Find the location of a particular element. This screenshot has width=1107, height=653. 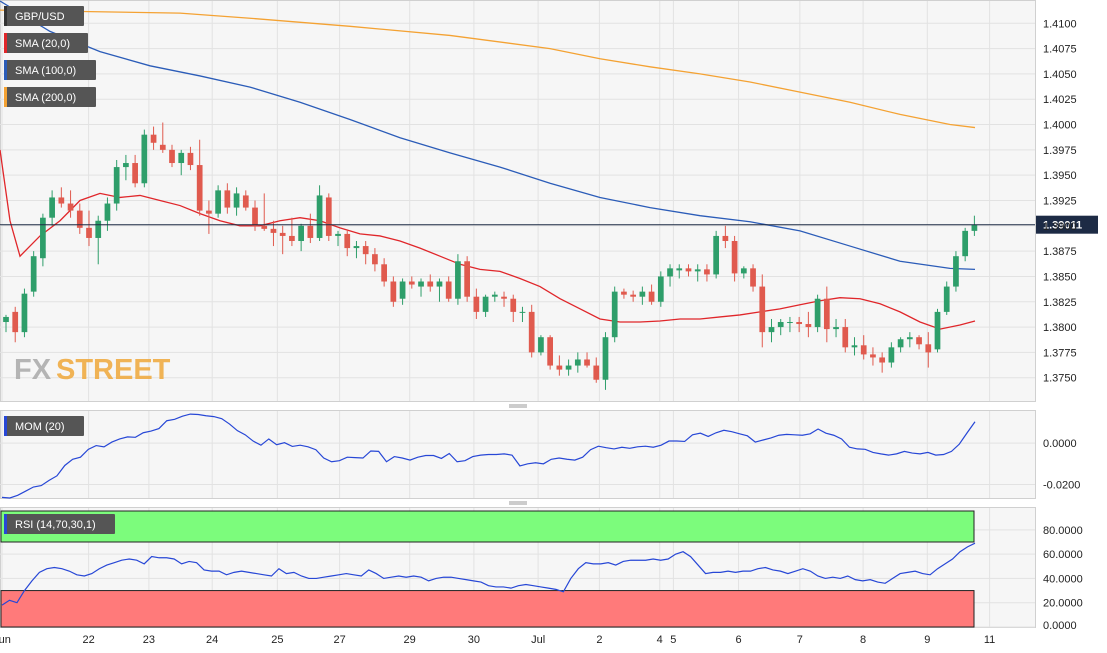

legend-rsi: RSI (14,70,30,1) is located at coordinates (59, 524).